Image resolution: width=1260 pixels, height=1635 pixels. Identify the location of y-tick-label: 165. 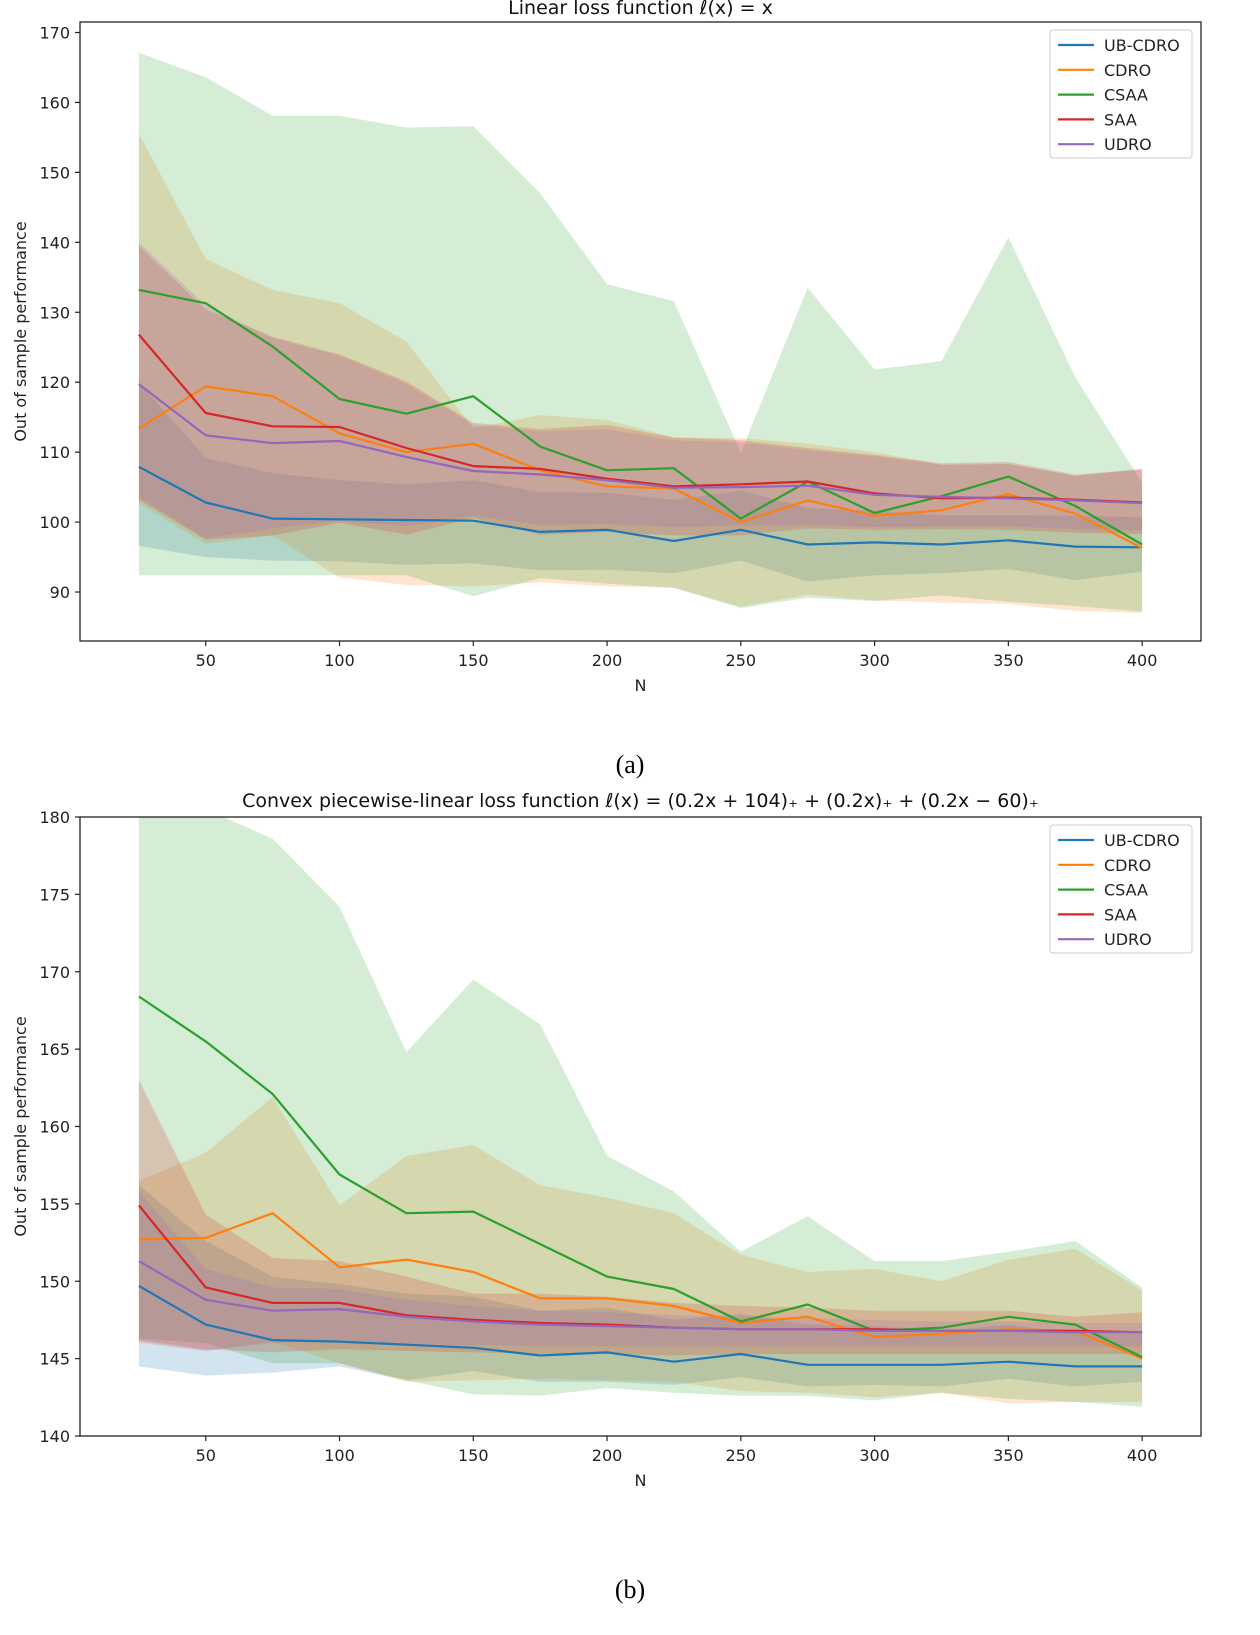
(54, 1049).